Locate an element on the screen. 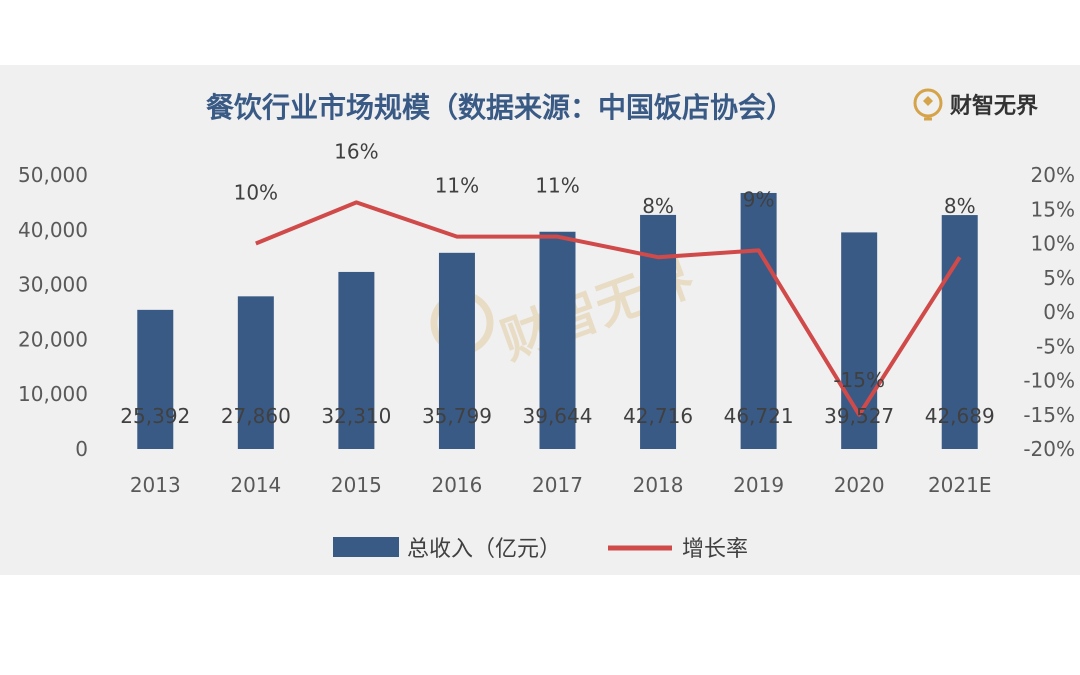  right-axis-tick: 10% is located at coordinates (1053, 244).